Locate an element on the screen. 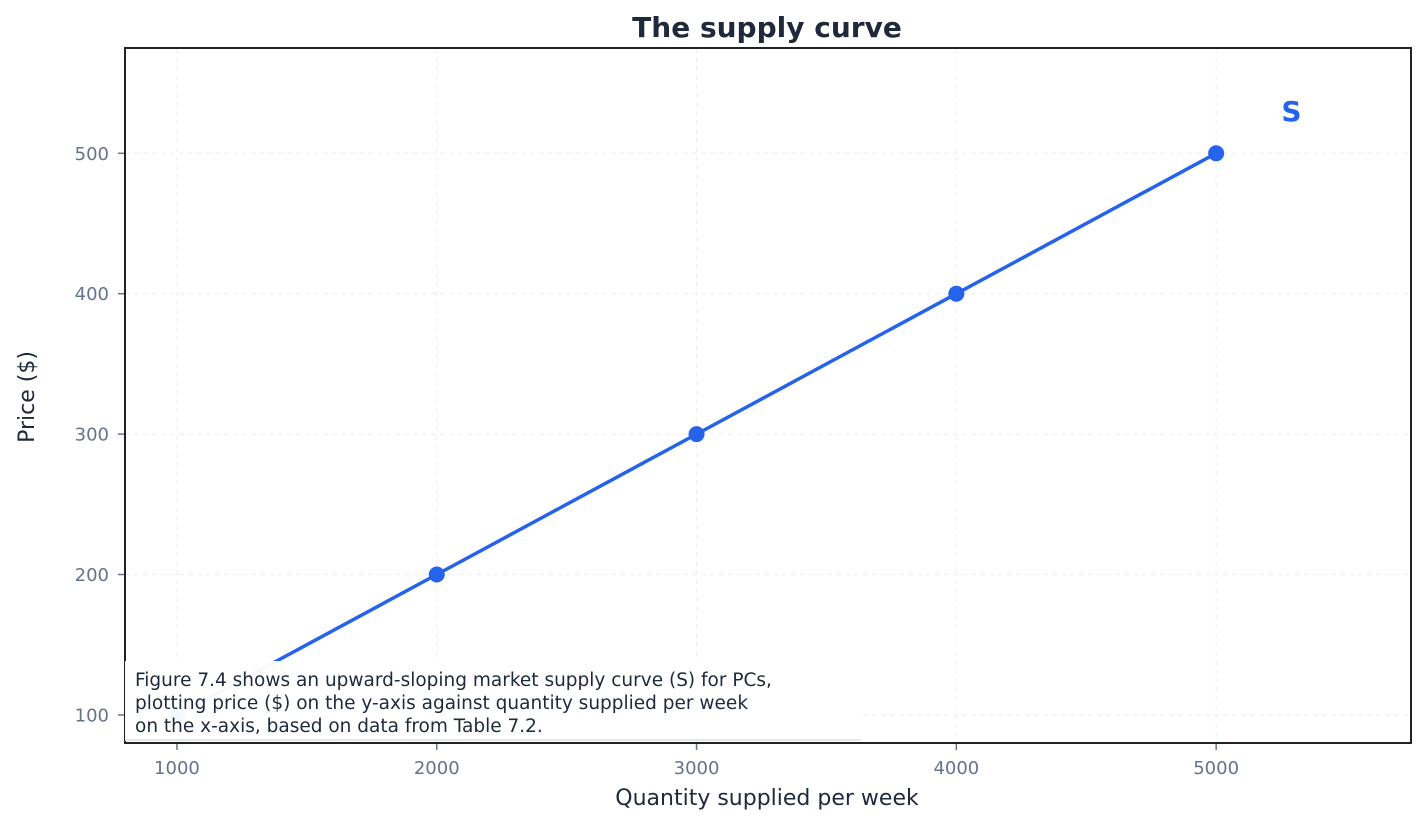  y-tick-label: 200 is located at coordinates (92, 575).